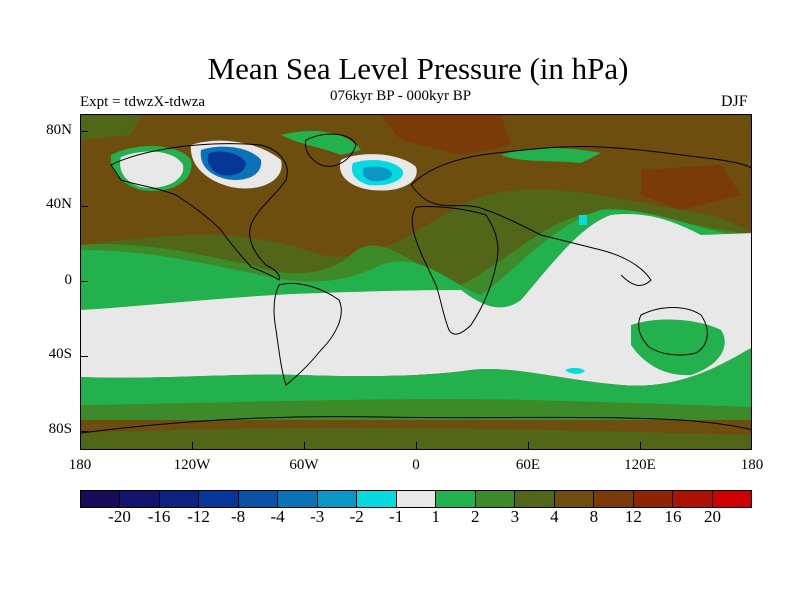 This screenshot has width=800, height=600. What do you see at coordinates (633, 516) in the screenshot?
I see `colorbar-label: 12` at bounding box center [633, 516].